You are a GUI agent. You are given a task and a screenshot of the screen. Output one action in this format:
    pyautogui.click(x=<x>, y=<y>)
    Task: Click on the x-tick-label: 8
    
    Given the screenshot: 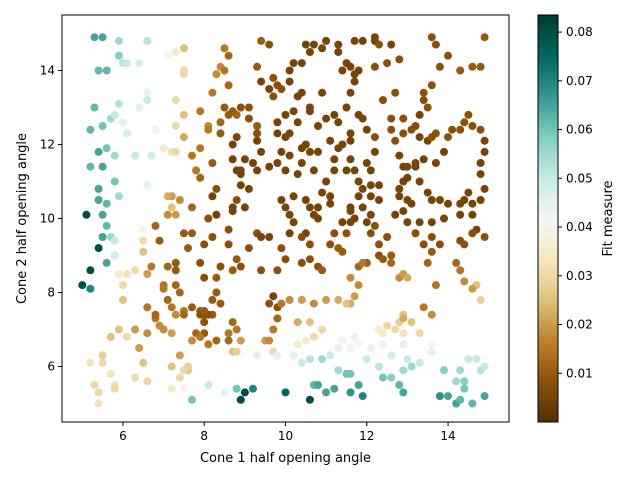 What is the action you would take?
    pyautogui.click(x=204, y=436)
    